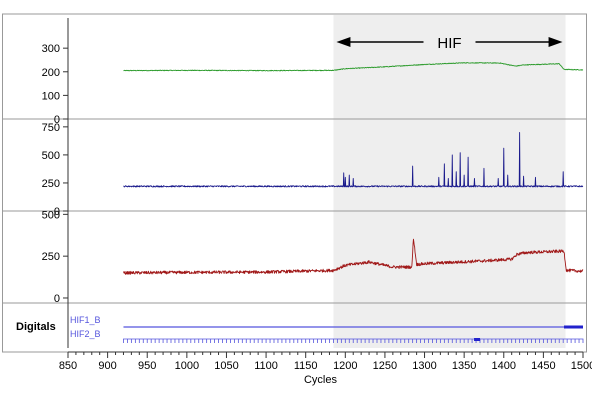  What do you see at coordinates (353, 256) in the screenshot?
I see `panel-3-series-line` at bounding box center [353, 256].